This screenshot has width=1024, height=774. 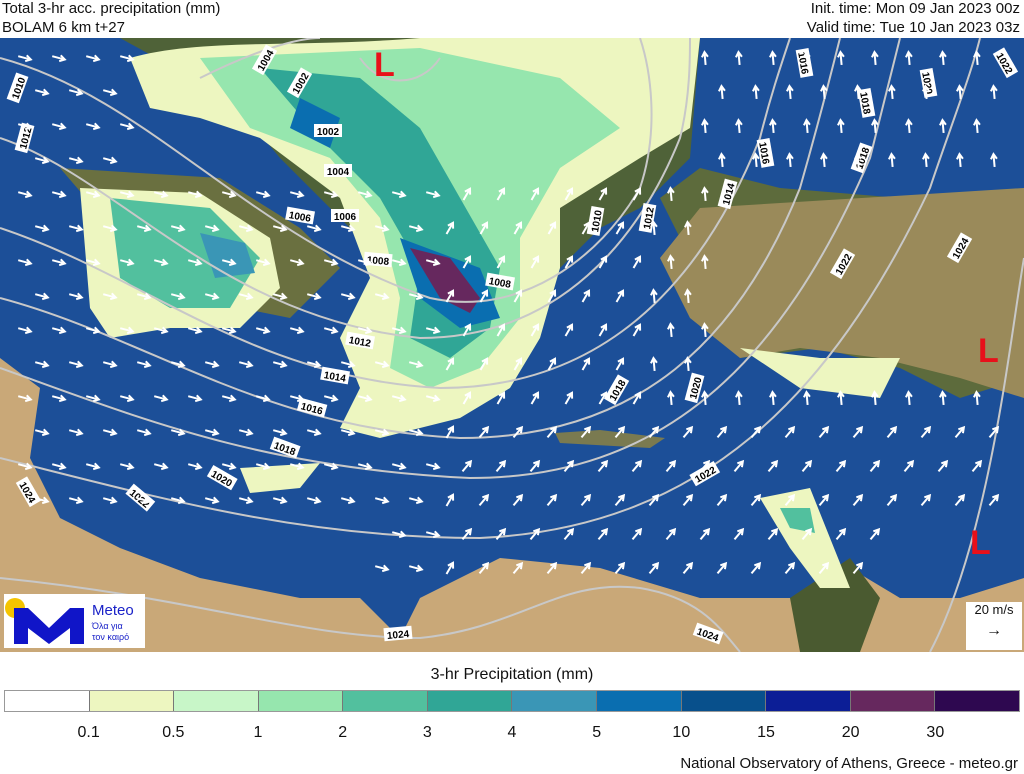 What do you see at coordinates (111, 637) in the screenshot?
I see `tagline-line-2: τον καιρό` at bounding box center [111, 637].